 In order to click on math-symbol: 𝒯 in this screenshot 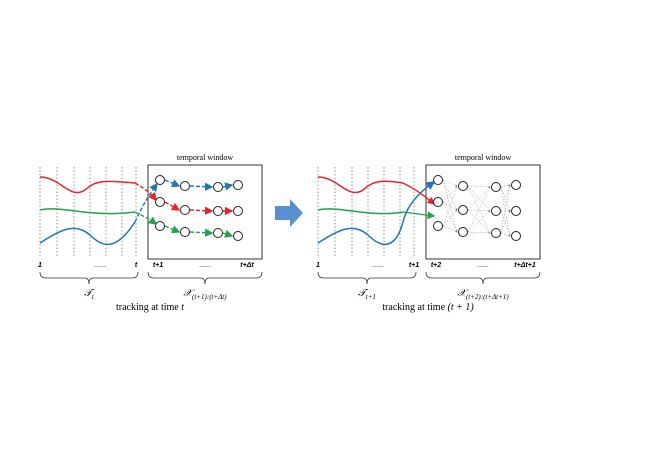, I will do `click(89, 293)`.